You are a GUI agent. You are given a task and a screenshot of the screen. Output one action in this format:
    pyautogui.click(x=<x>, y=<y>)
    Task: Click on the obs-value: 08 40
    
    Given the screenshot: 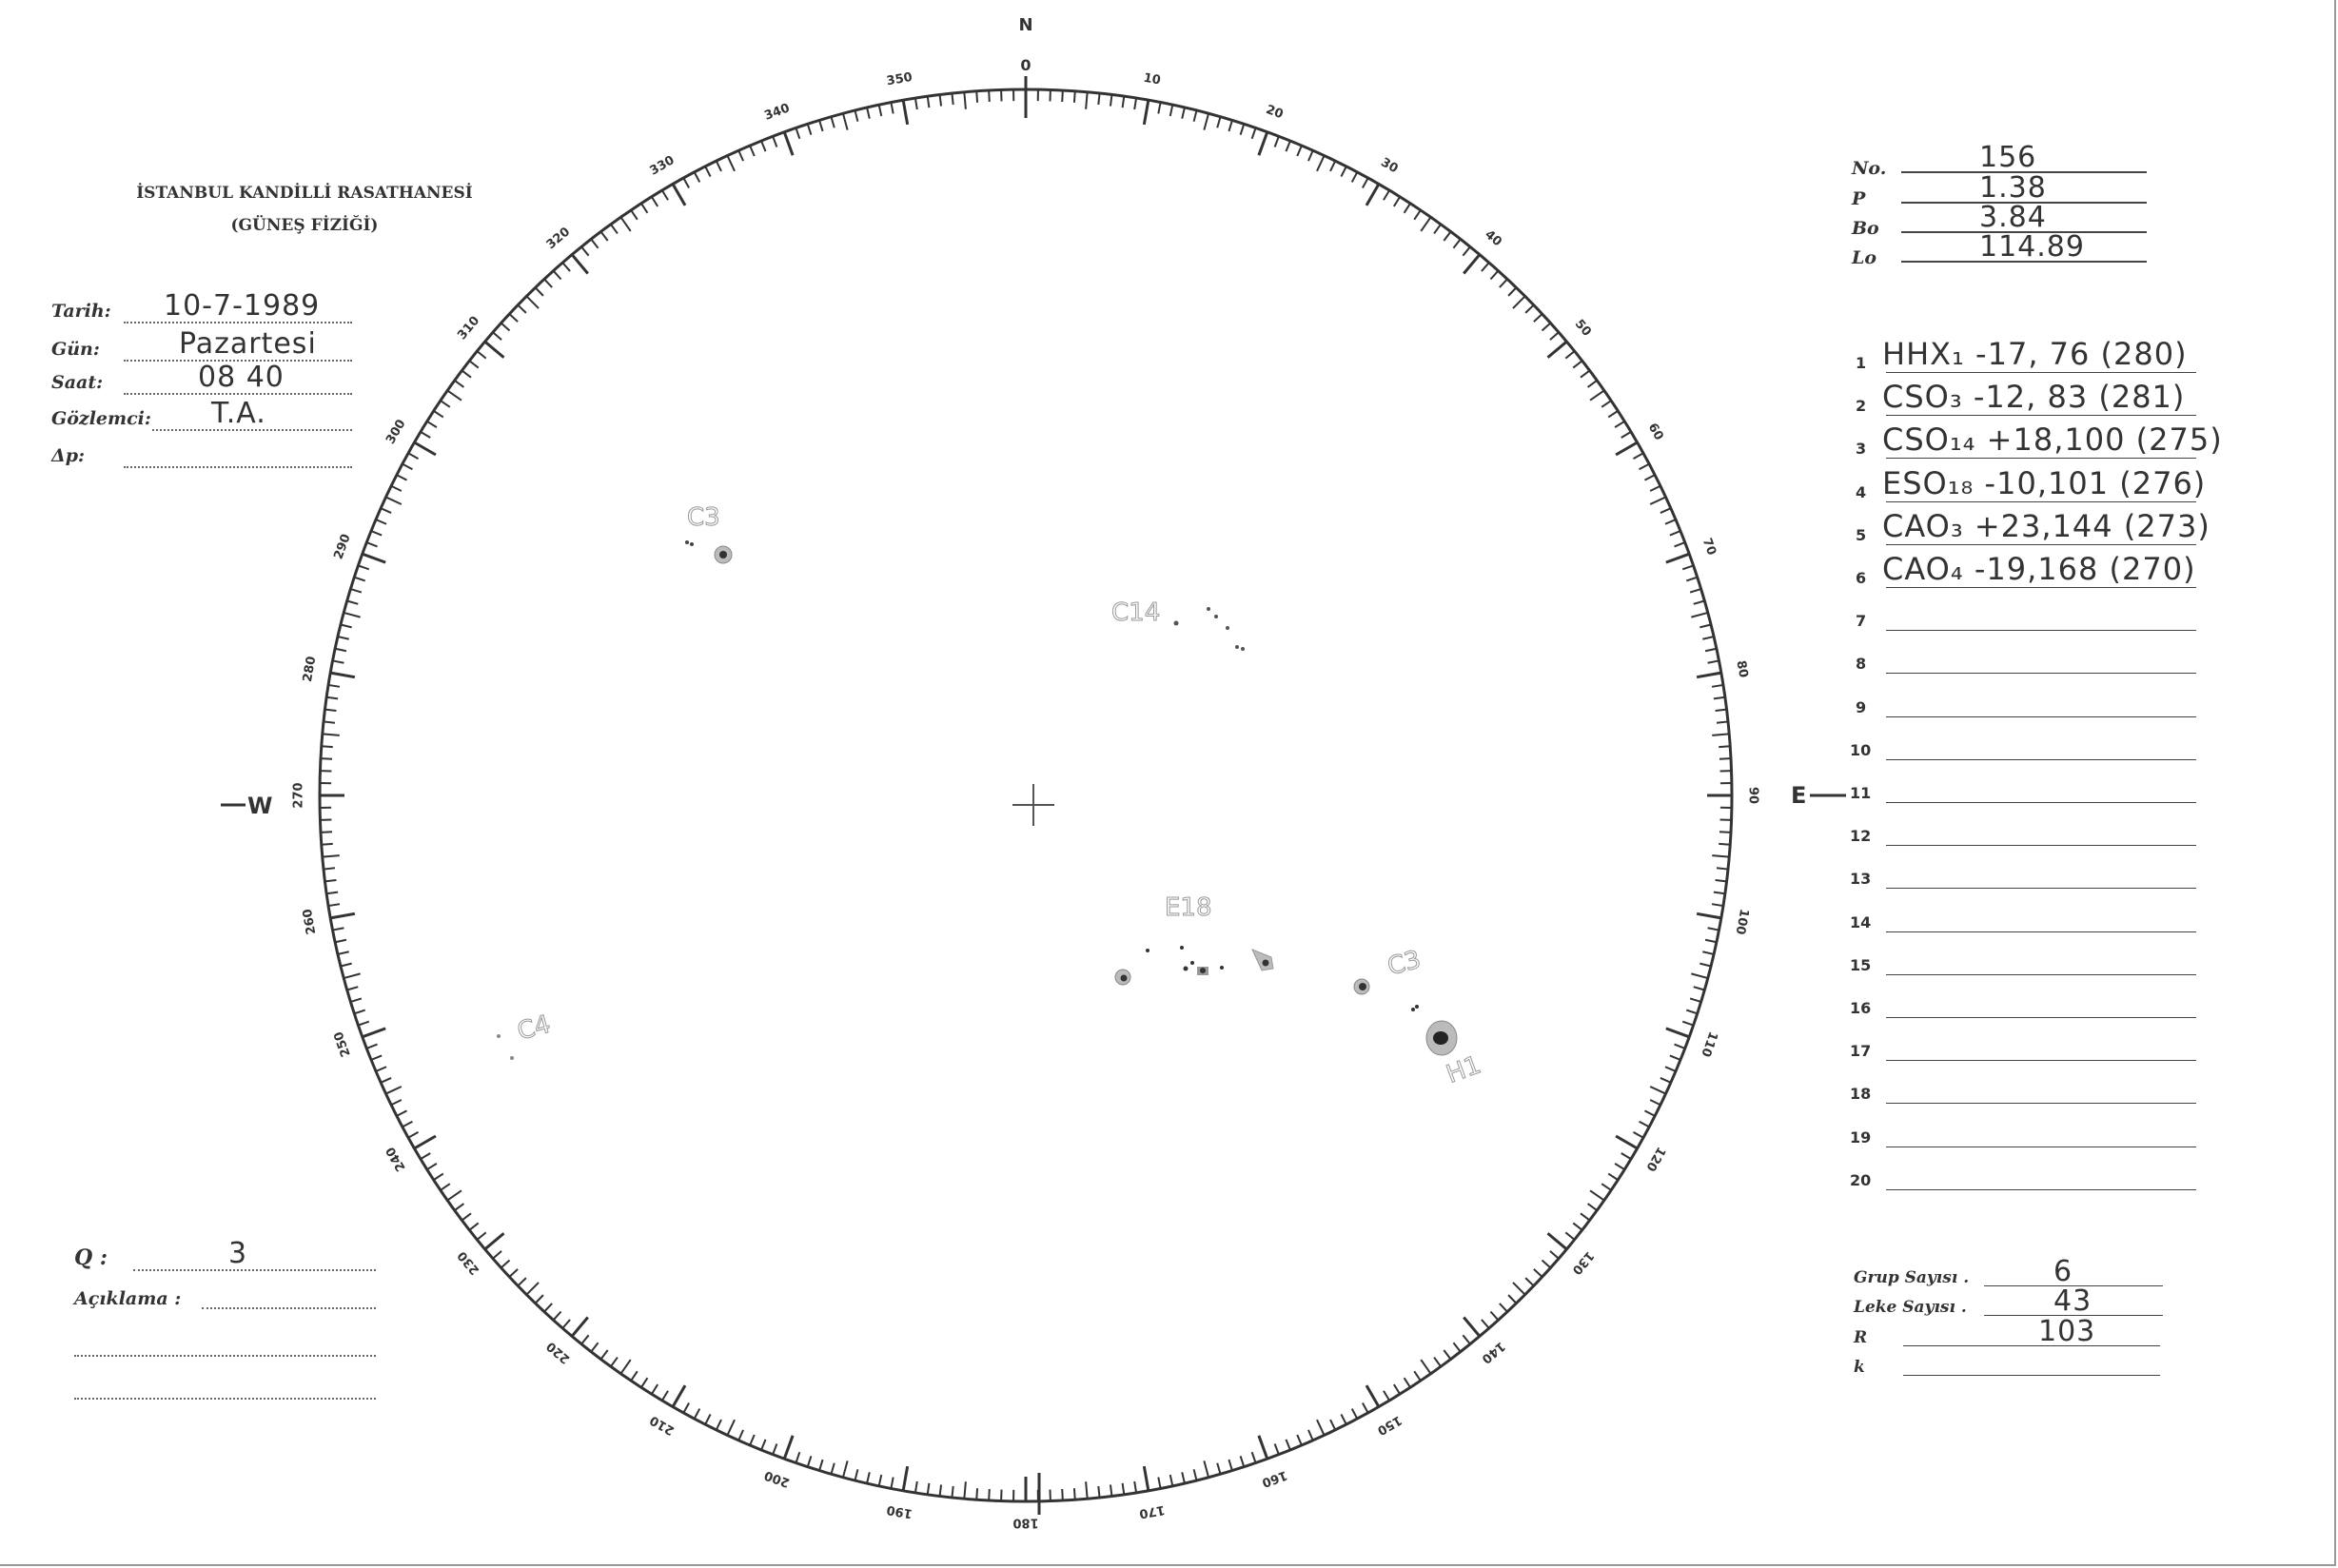 What is the action you would take?
    pyautogui.click(x=241, y=377)
    